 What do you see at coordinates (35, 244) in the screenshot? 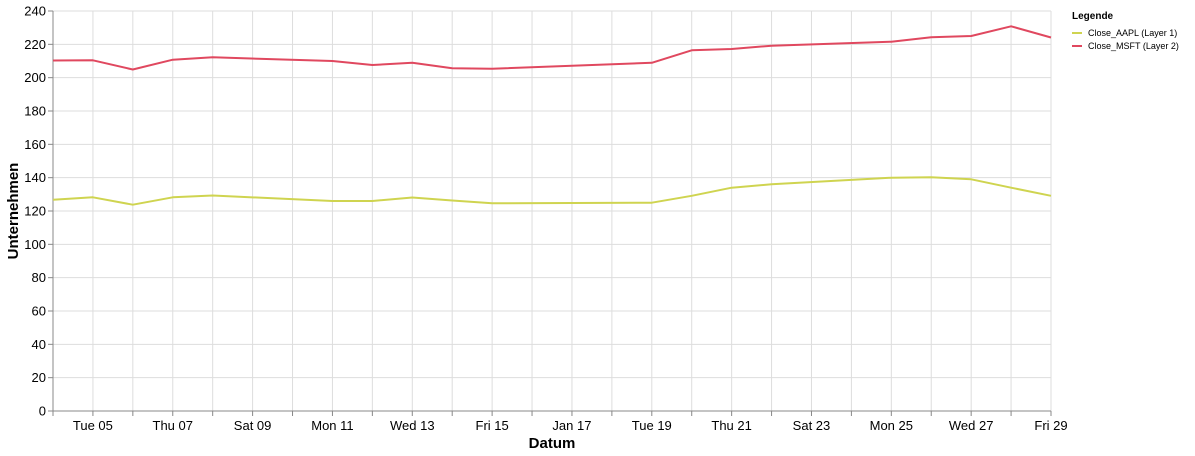
I see `y-tick-label: 100` at bounding box center [35, 244].